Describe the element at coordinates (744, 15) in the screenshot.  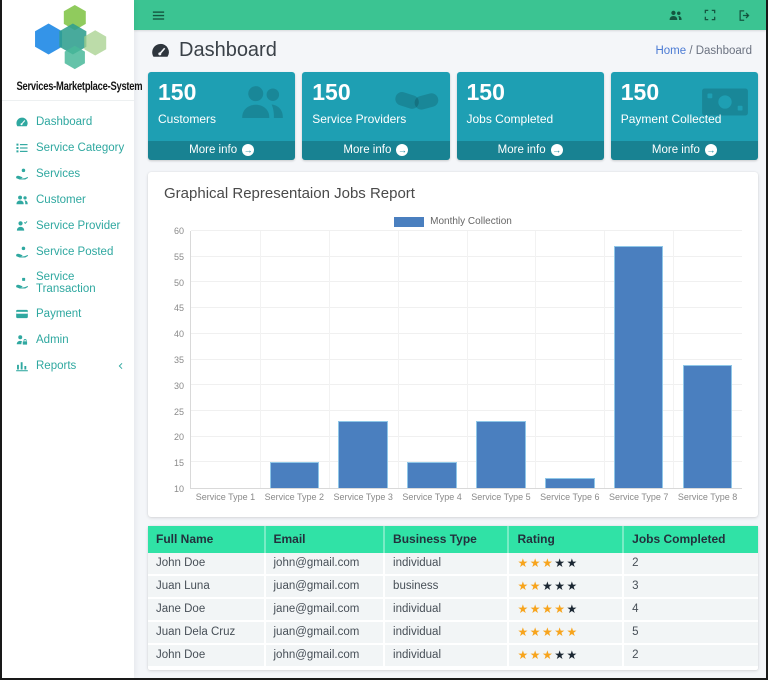
I see `sign-out-icon` at that location.